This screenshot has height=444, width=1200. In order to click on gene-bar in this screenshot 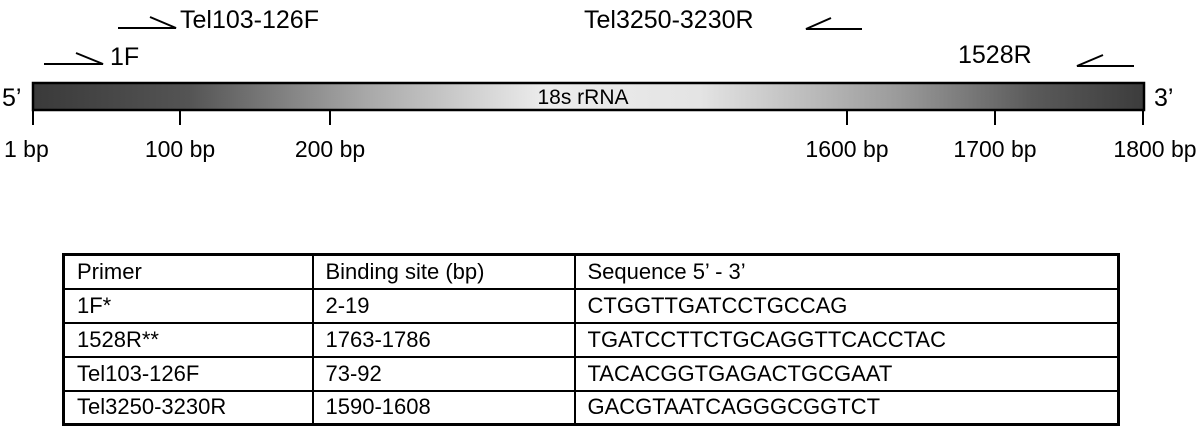, I will do `click(588, 96)`.